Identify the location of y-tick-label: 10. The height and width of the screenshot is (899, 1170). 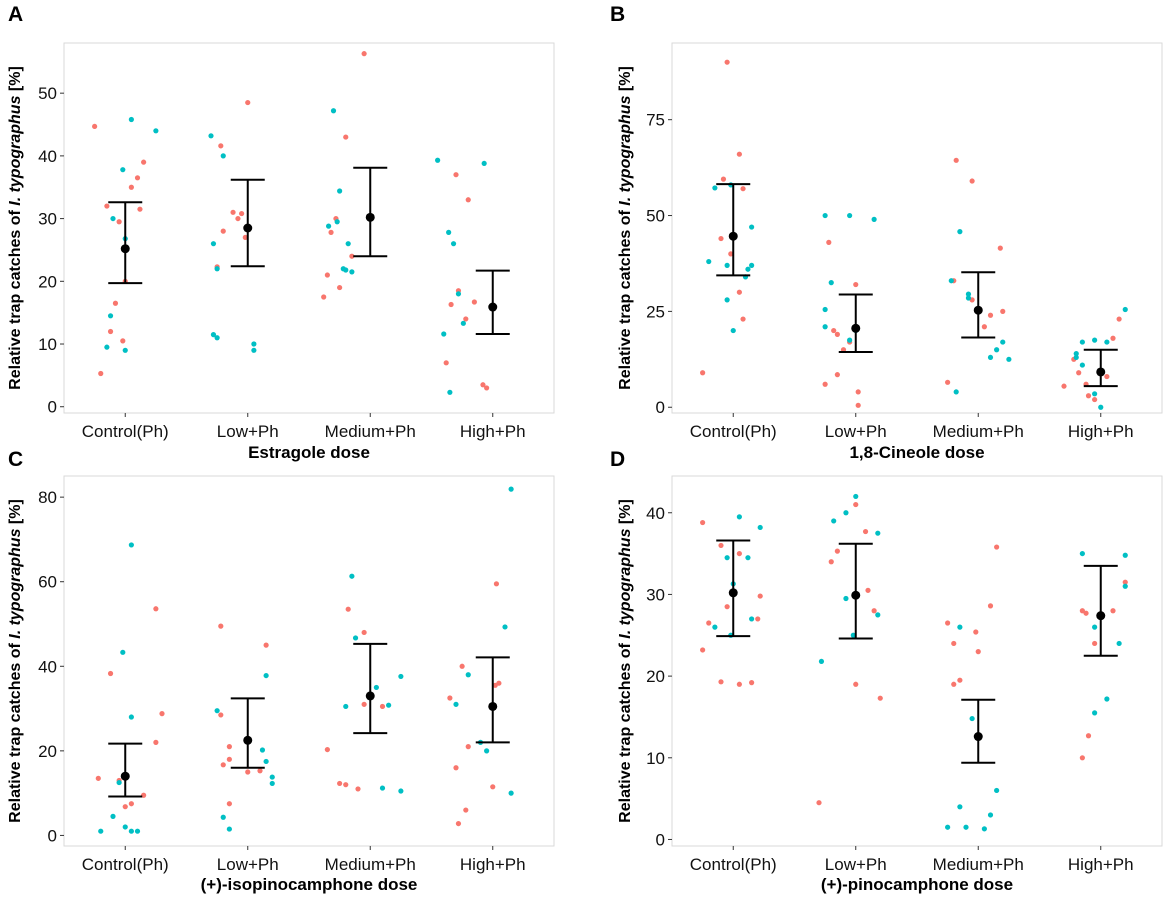
(47, 344).